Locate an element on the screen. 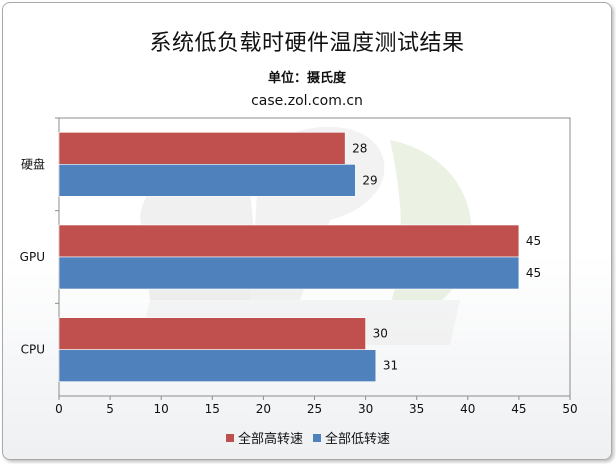 This screenshot has height=464, width=616. category-label: 硬盘 is located at coordinates (33, 163).